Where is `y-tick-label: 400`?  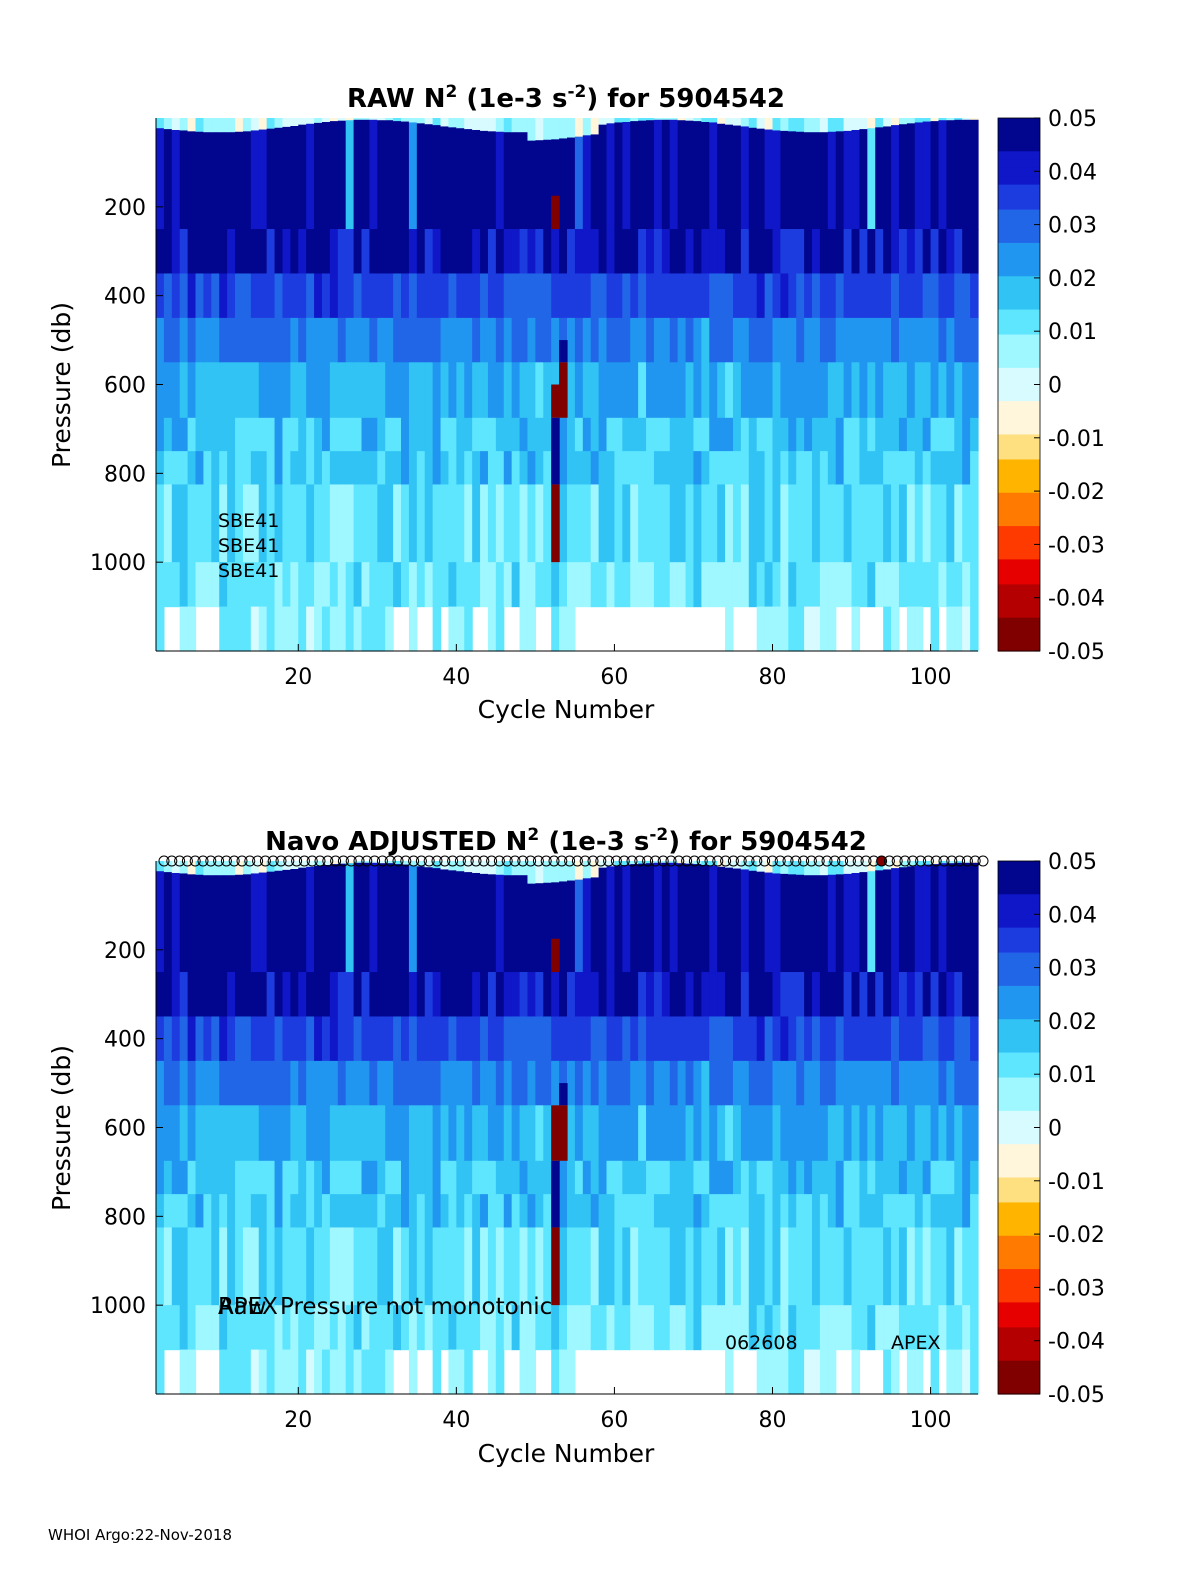
y-tick-label: 400 is located at coordinates (125, 1040).